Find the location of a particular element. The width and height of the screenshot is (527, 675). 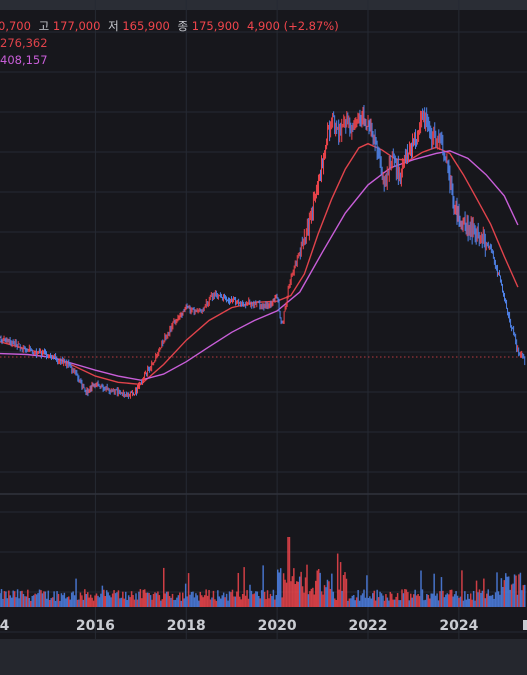

time-axis-footer is located at coordinates (263, 657).